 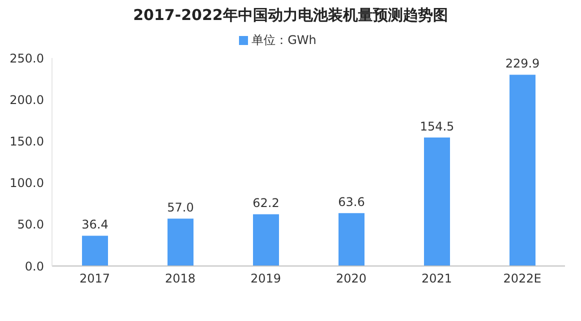 What do you see at coordinates (34, 266) in the screenshot?
I see `y-tick-label: 0.0` at bounding box center [34, 266].